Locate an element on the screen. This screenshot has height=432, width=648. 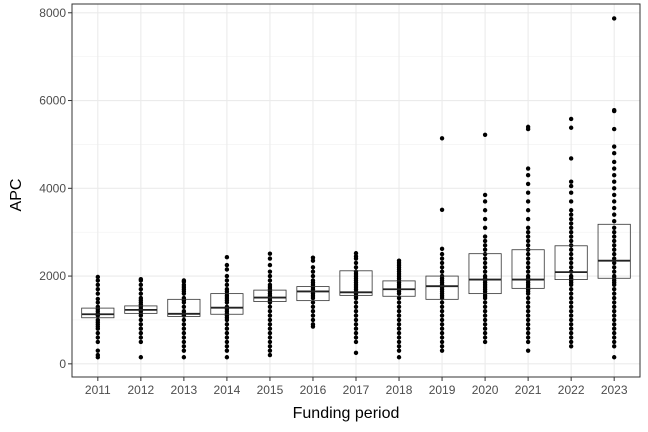
box-2017 is located at coordinates (356, 283).